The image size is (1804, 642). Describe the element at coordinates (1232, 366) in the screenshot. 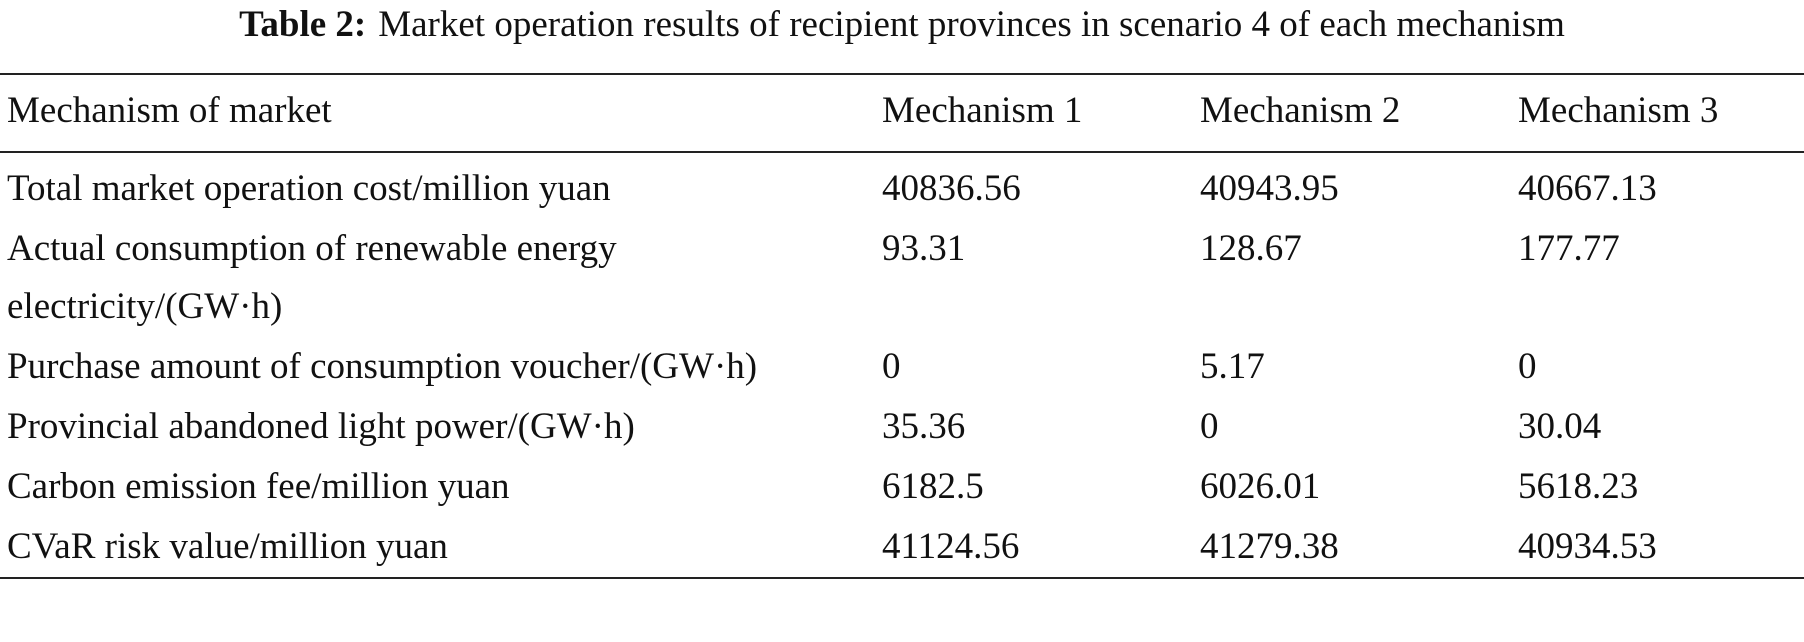

I see `value-cell: 5.17` at that location.